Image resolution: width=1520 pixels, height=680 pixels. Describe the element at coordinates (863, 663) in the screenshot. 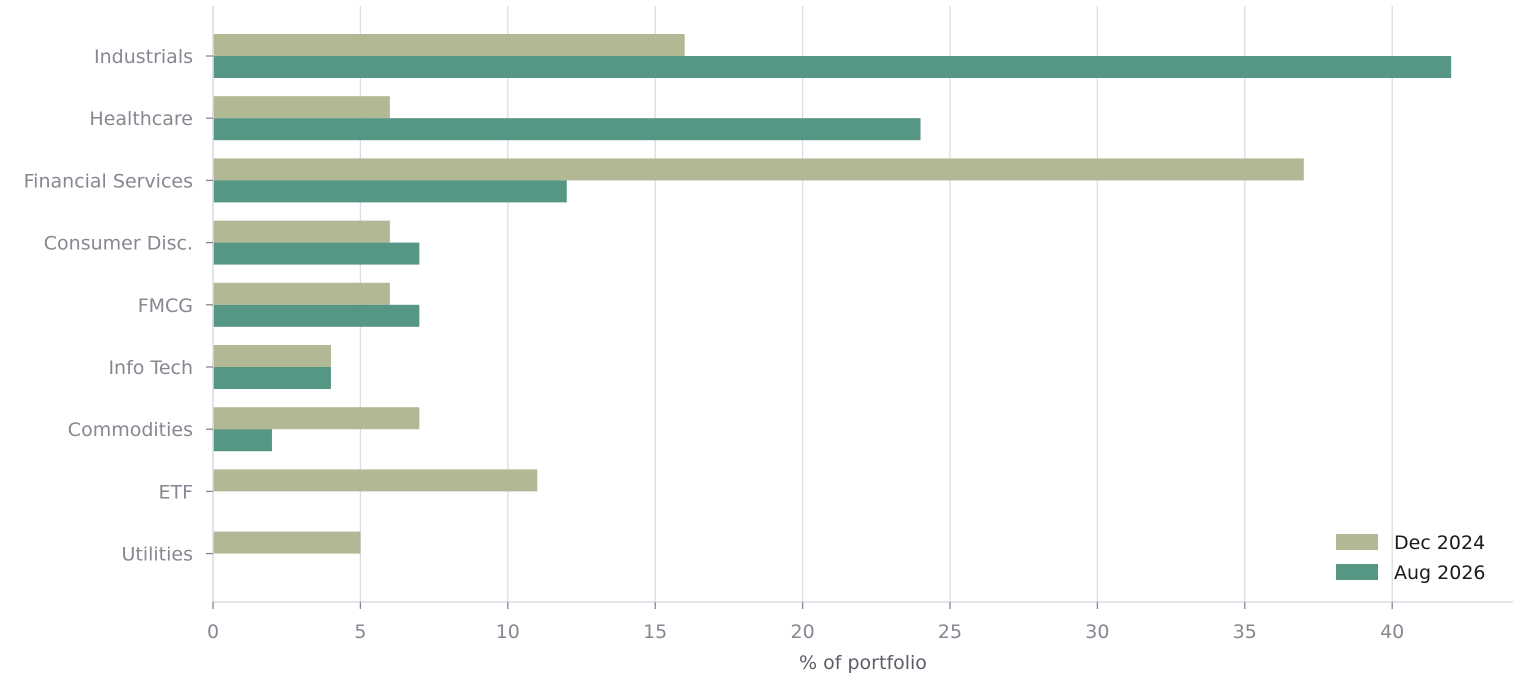

I see `x-axis-label: % of portfolio` at that location.